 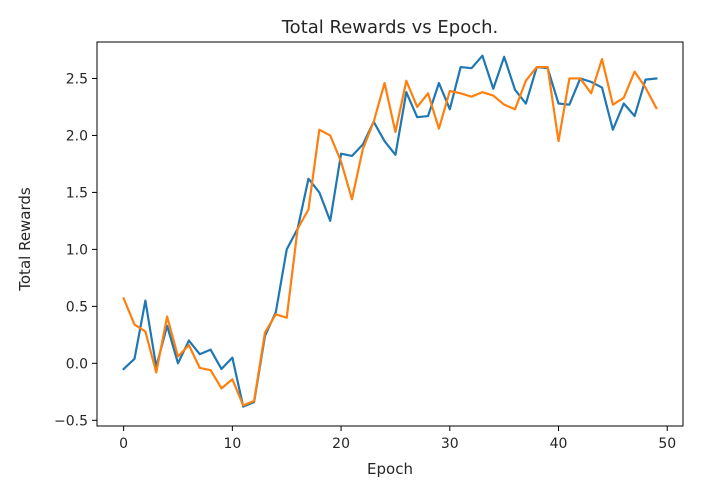 What do you see at coordinates (77, 193) in the screenshot?
I see `y-tick-label: 1.5` at bounding box center [77, 193].